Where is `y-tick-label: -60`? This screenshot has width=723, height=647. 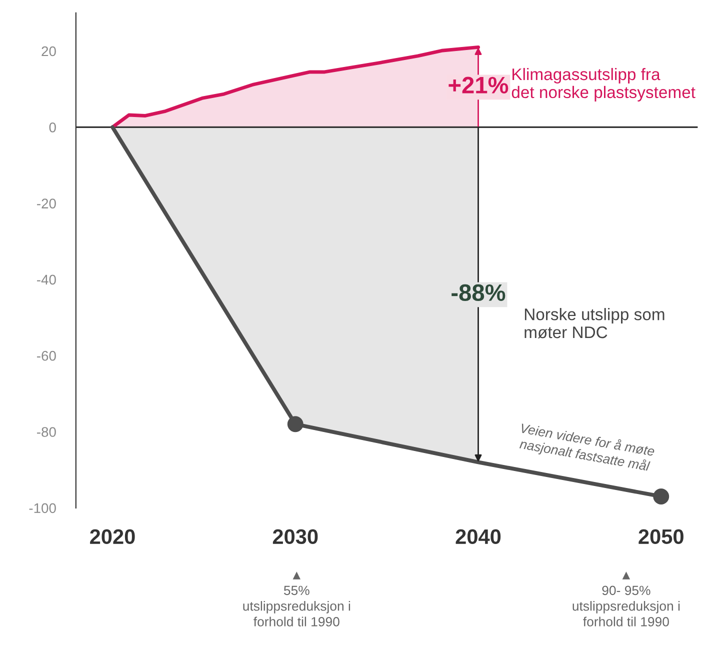 y-tick-label: -60 is located at coordinates (46, 355).